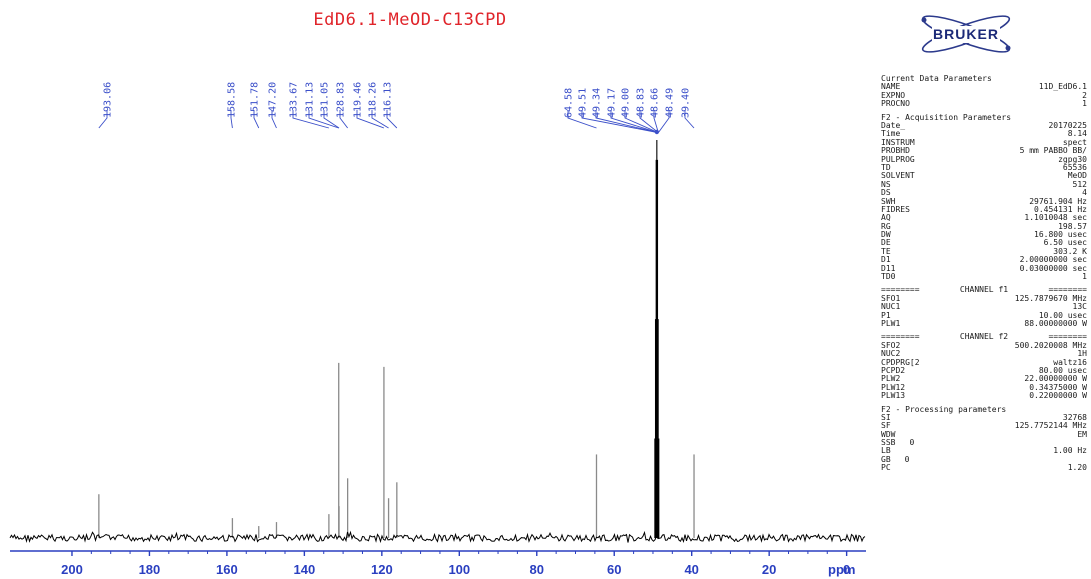 The height and width of the screenshot is (579, 1091). What do you see at coordinates (891, 379) in the screenshot?
I see `param-key: PLW2` at bounding box center [891, 379].